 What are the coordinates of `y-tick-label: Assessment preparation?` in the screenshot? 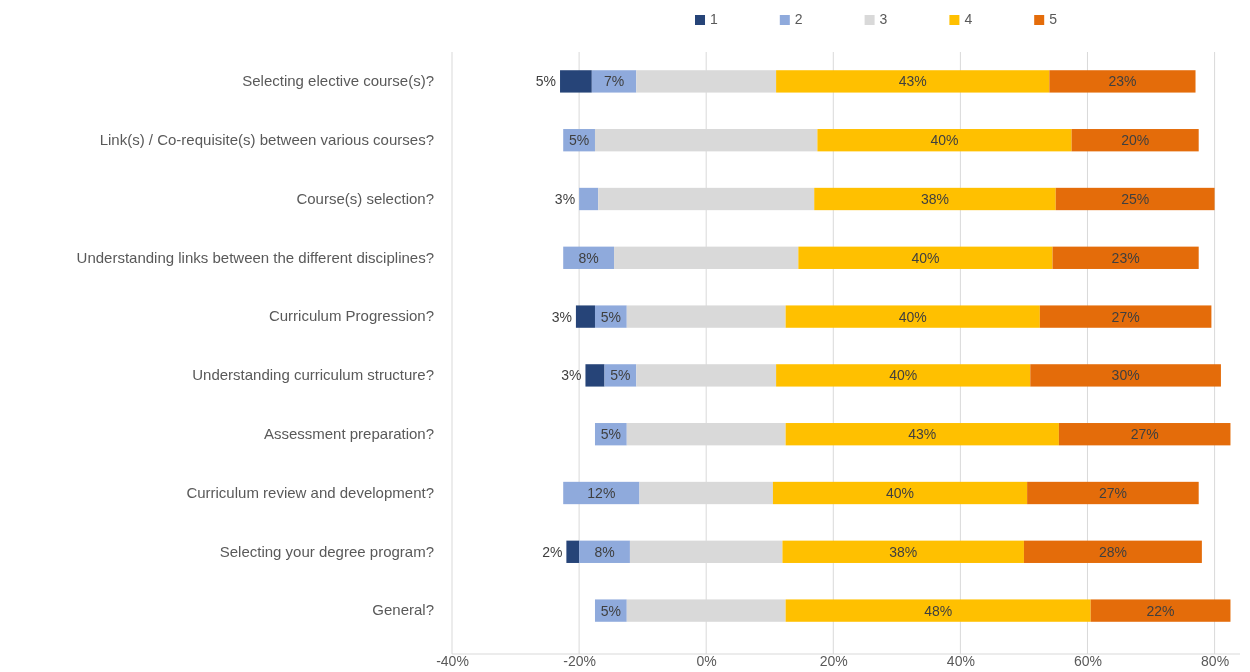 It's located at (348, 433).